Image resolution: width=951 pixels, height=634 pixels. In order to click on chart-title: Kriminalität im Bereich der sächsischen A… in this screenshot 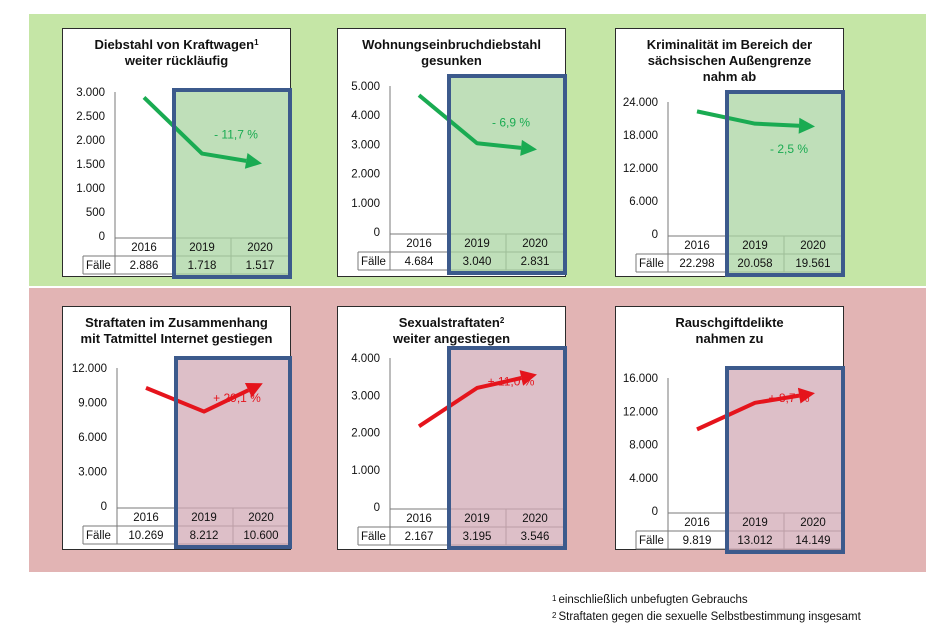, I will do `click(729, 61)`.